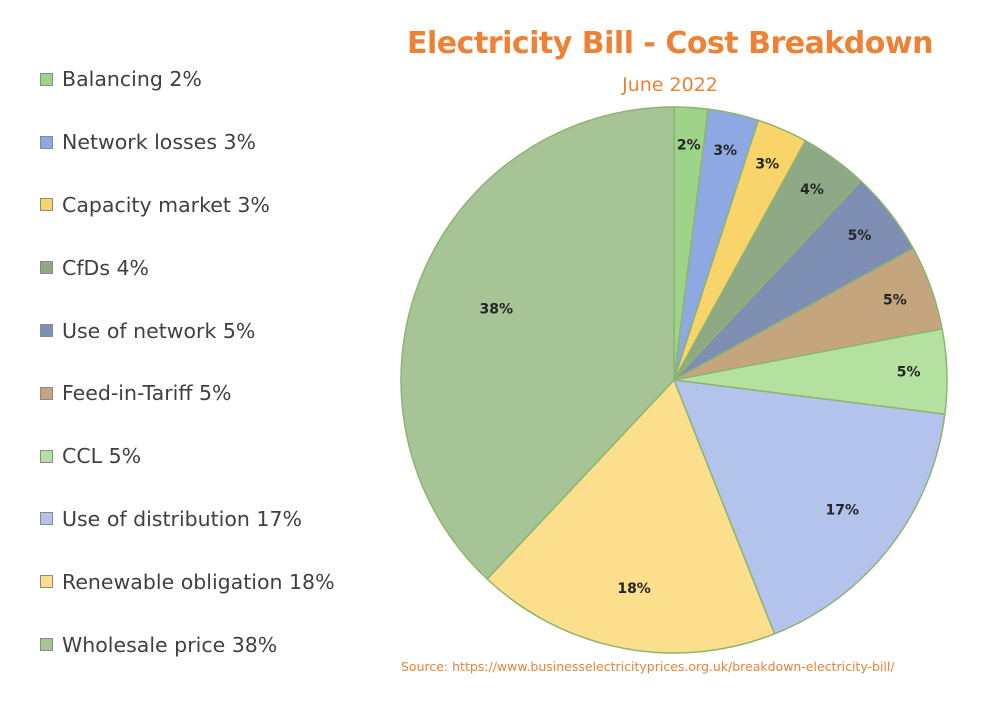  What do you see at coordinates (220, 79) in the screenshot?
I see `legend-item: Balancing 2%` at bounding box center [220, 79].